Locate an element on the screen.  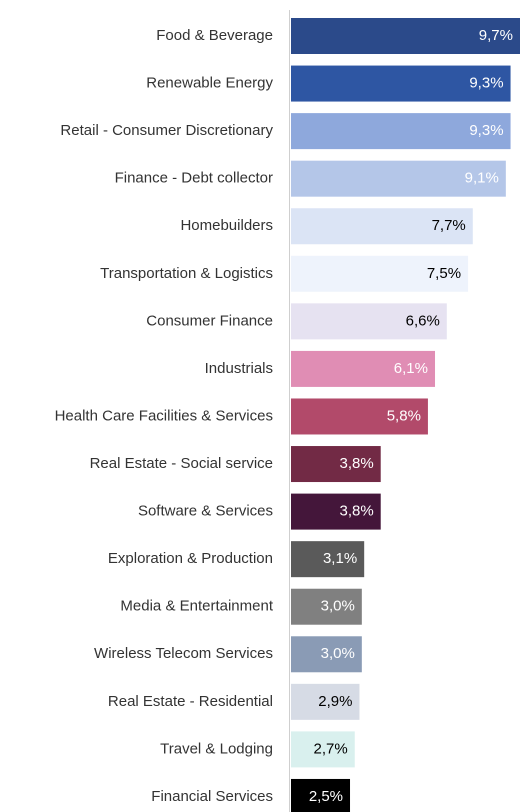
value-label: 2,9% is located at coordinates (335, 701).